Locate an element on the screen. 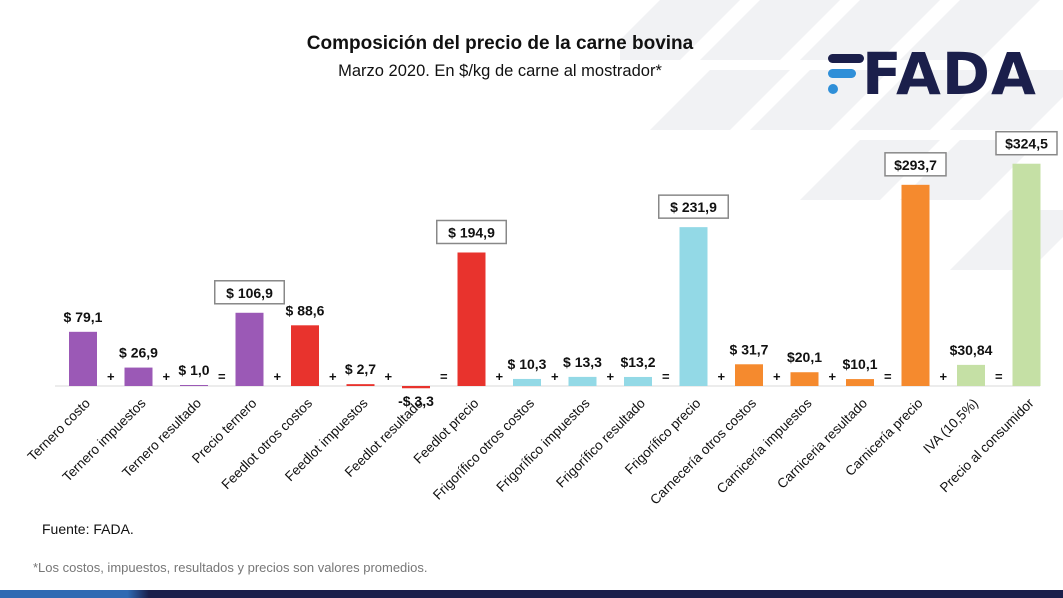  value-label-3: $ 1,0 is located at coordinates (193, 370).